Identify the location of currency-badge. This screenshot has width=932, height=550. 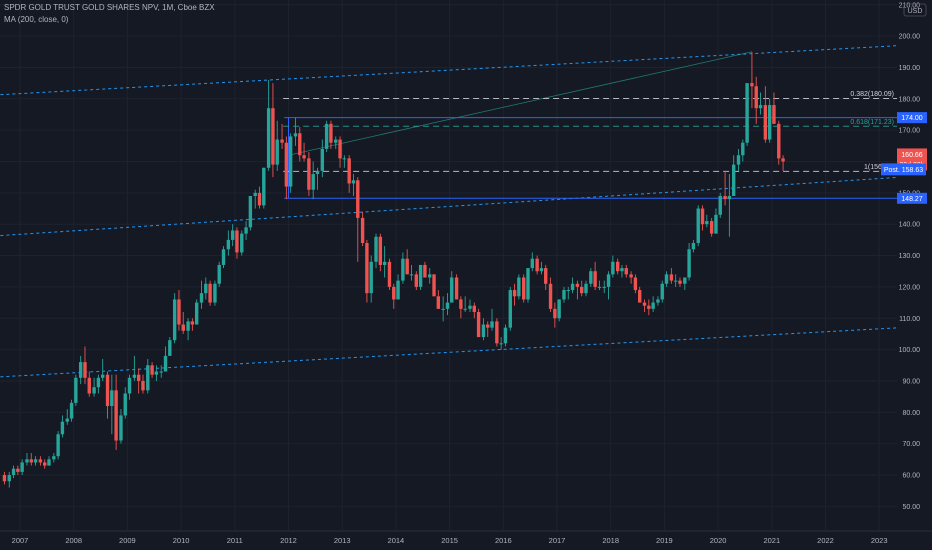
(915, 10).